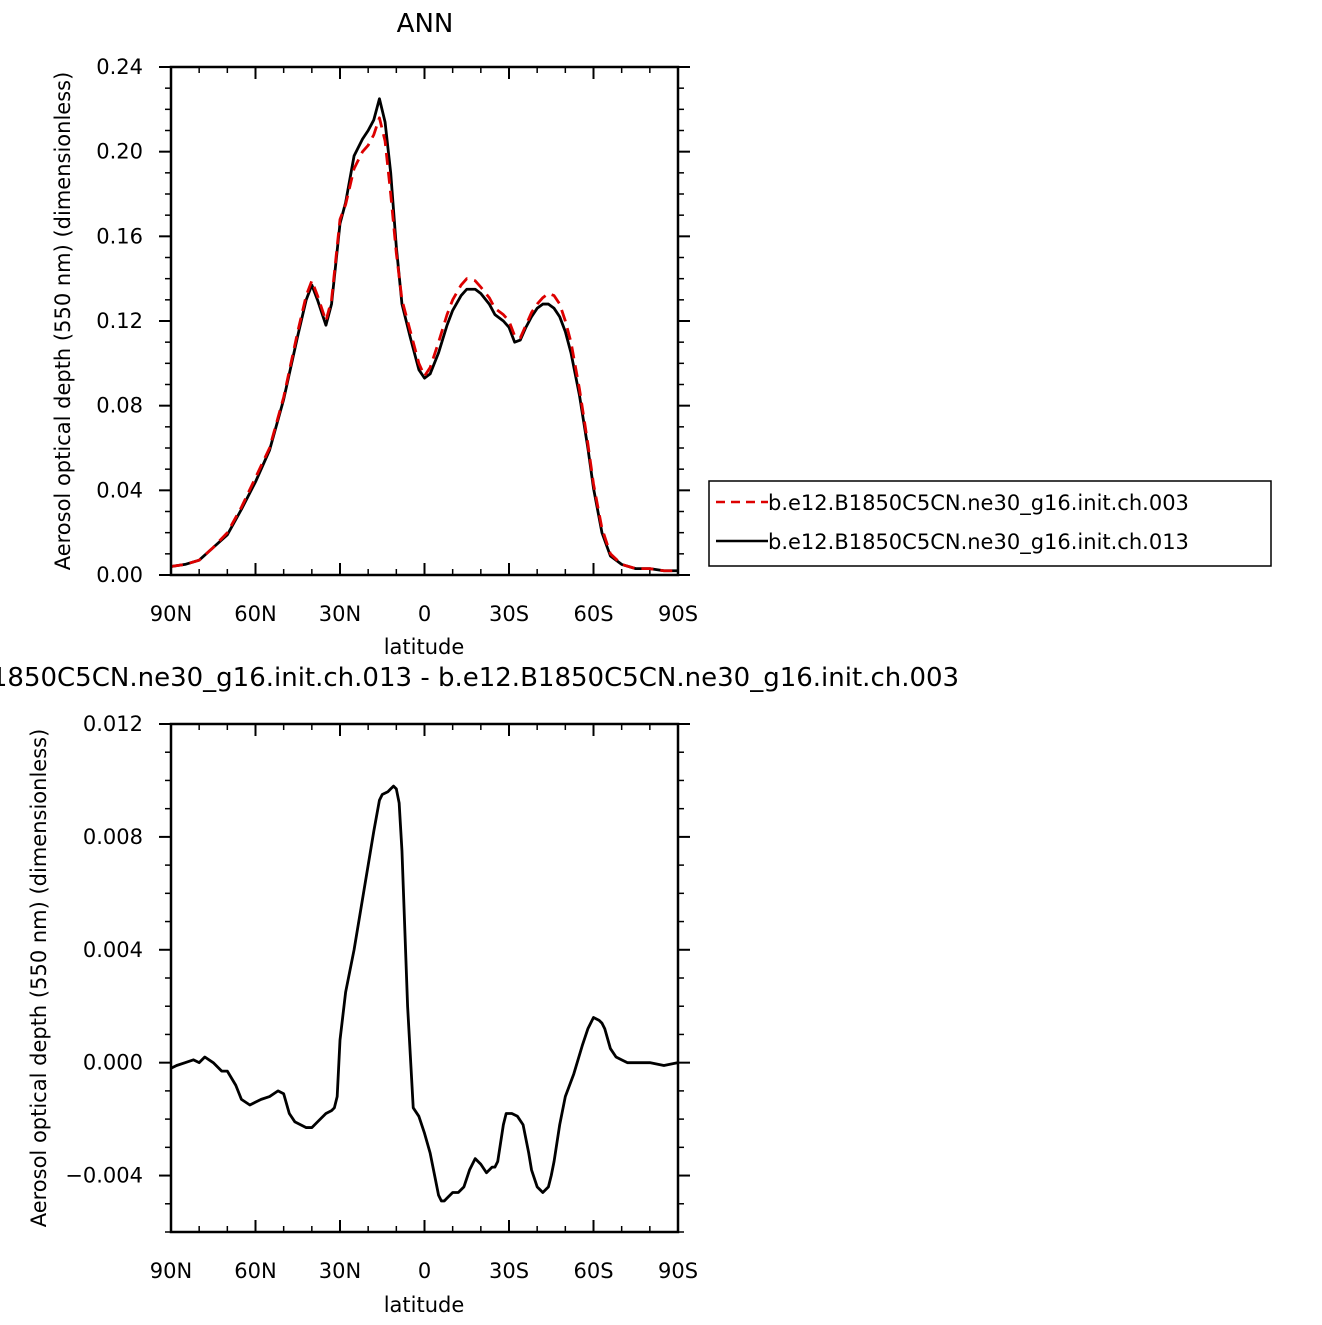  I want to click on bottom-x-tick-label: 30N, so click(340, 1271).